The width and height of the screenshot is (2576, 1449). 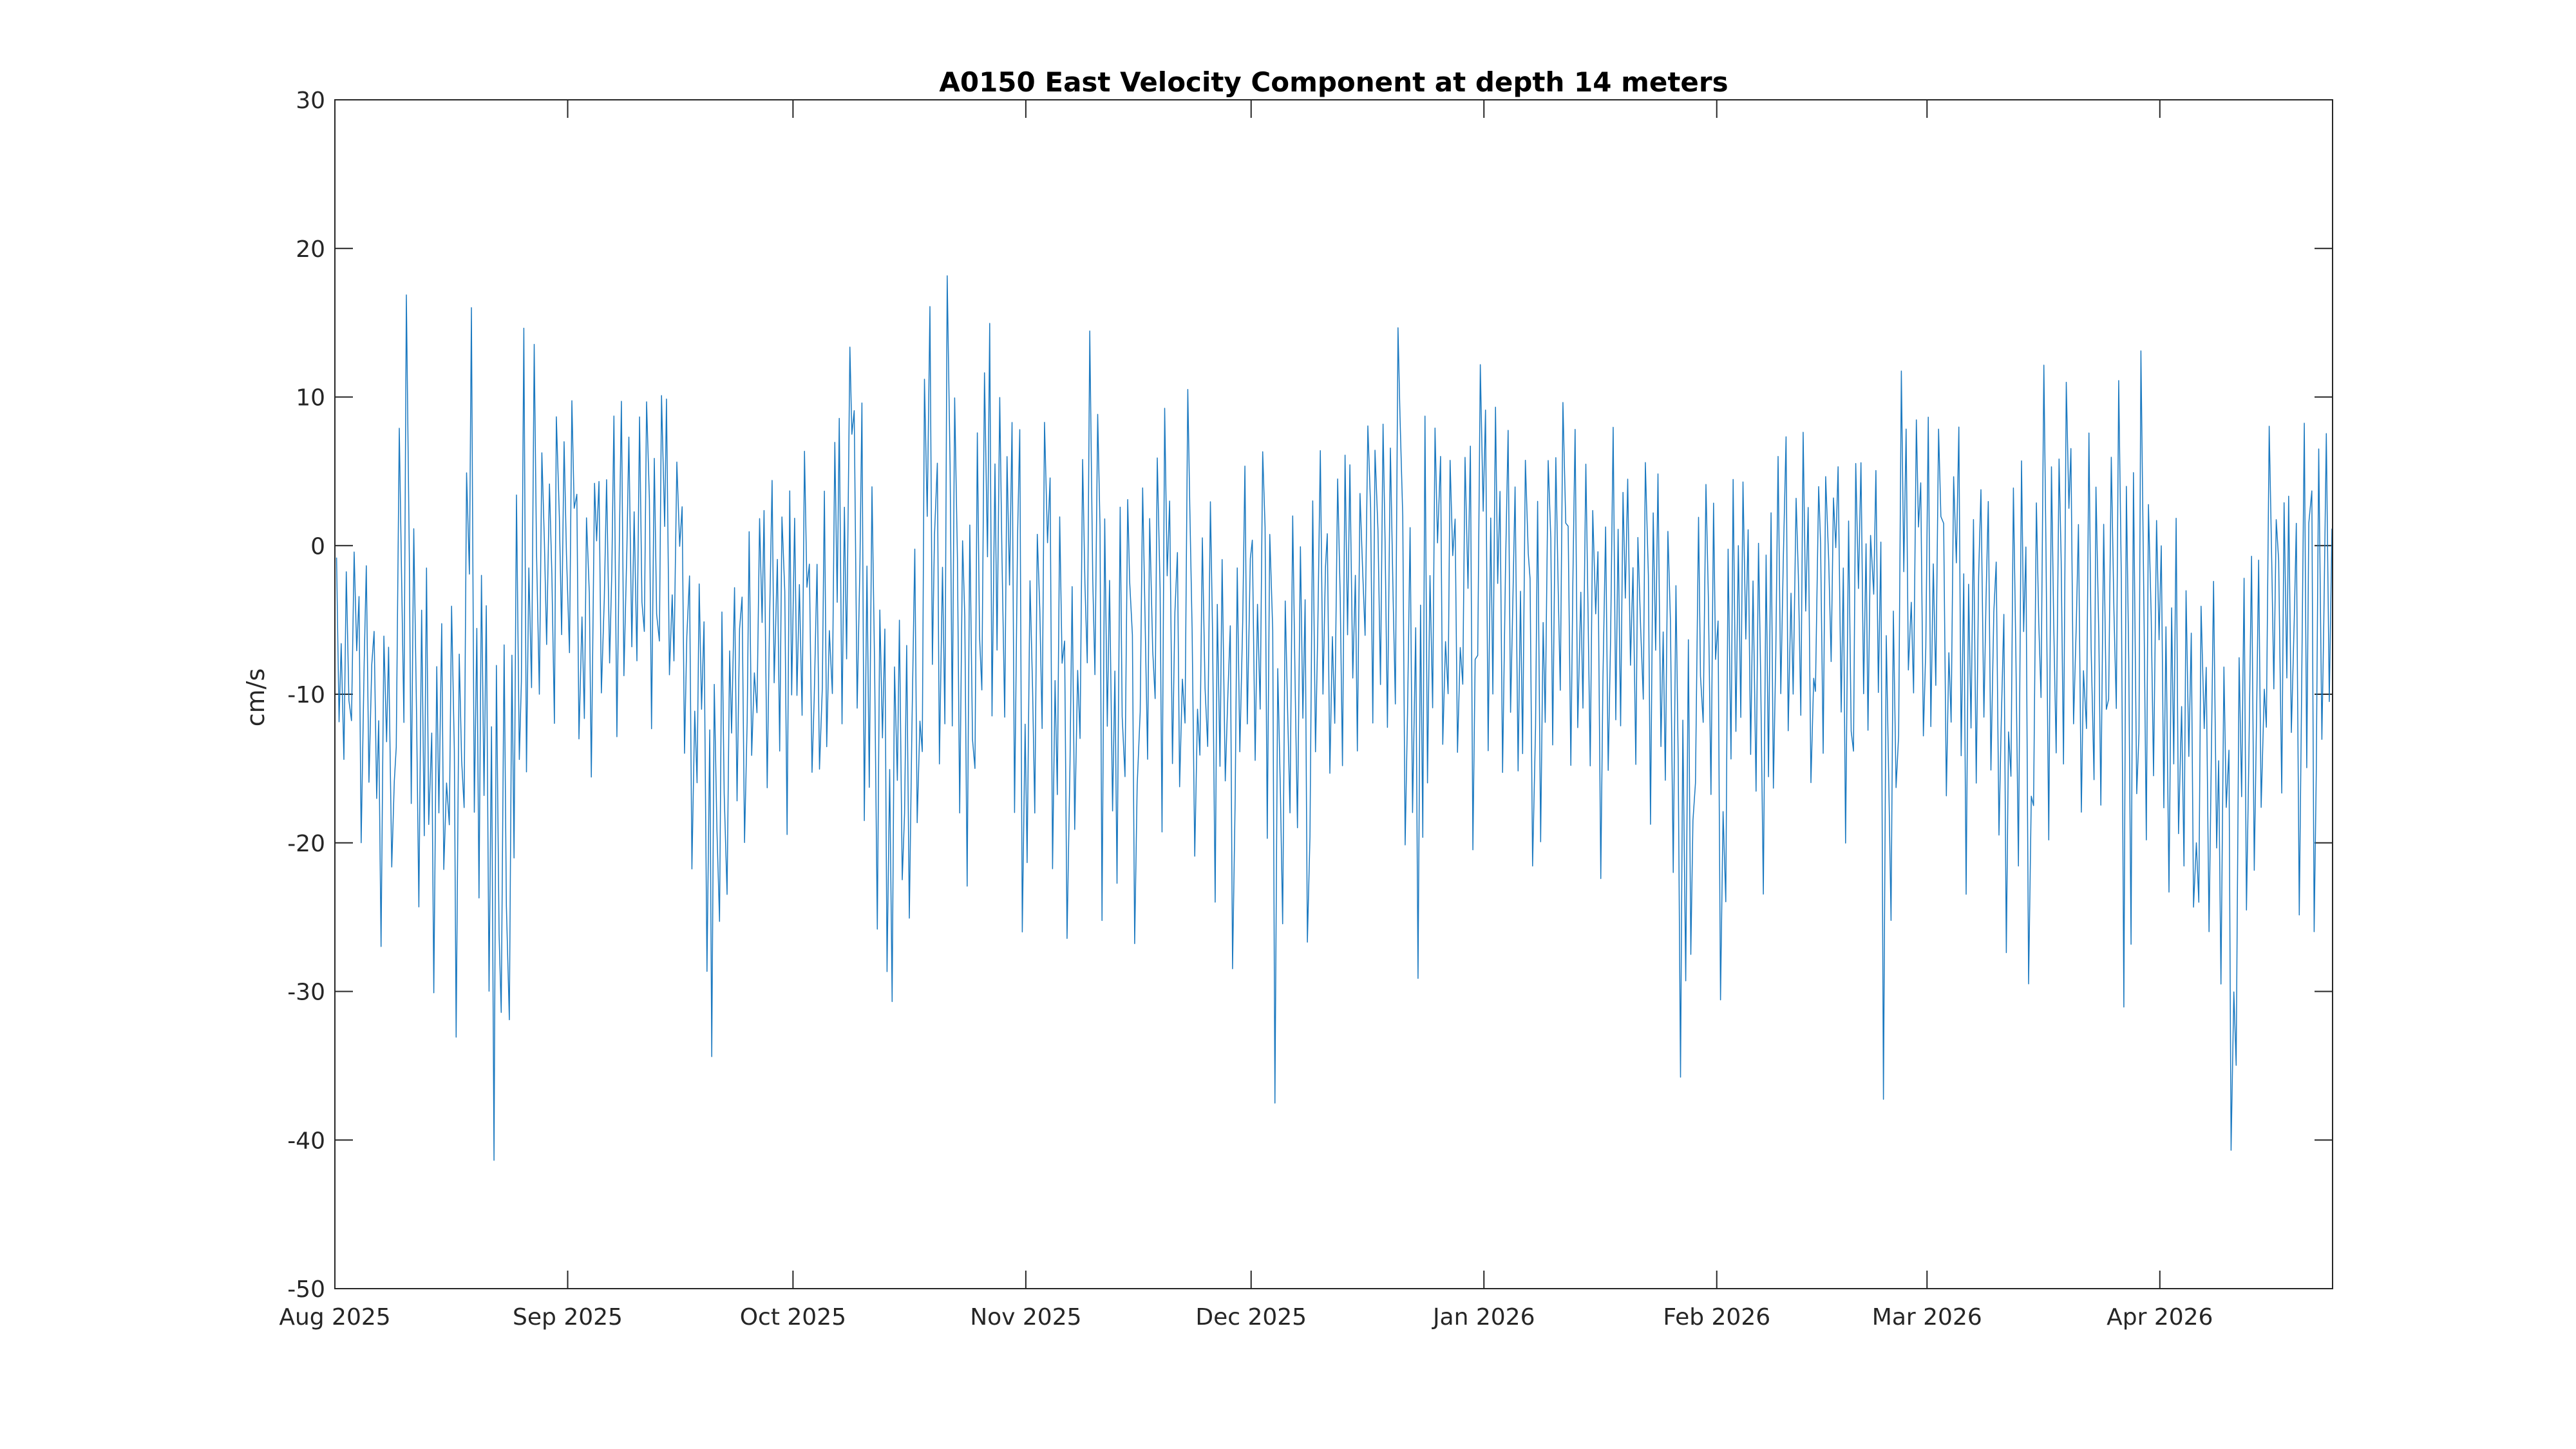 I want to click on y-tick-label: -40, so click(x=306, y=1141).